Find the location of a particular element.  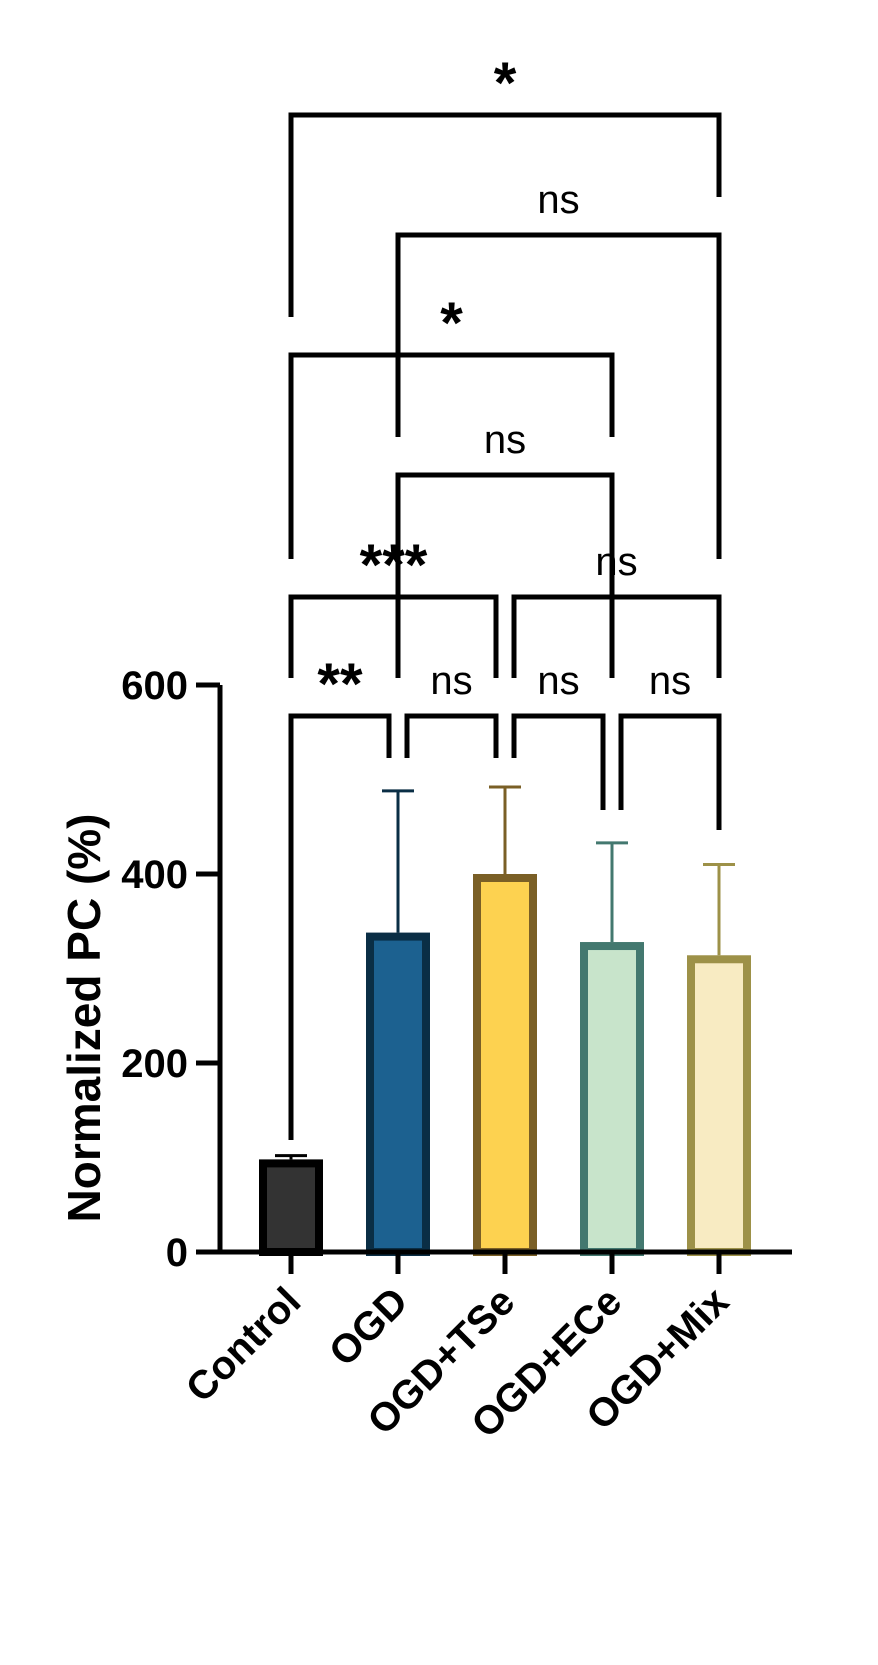

bar-ogd is located at coordinates (398, 1094).